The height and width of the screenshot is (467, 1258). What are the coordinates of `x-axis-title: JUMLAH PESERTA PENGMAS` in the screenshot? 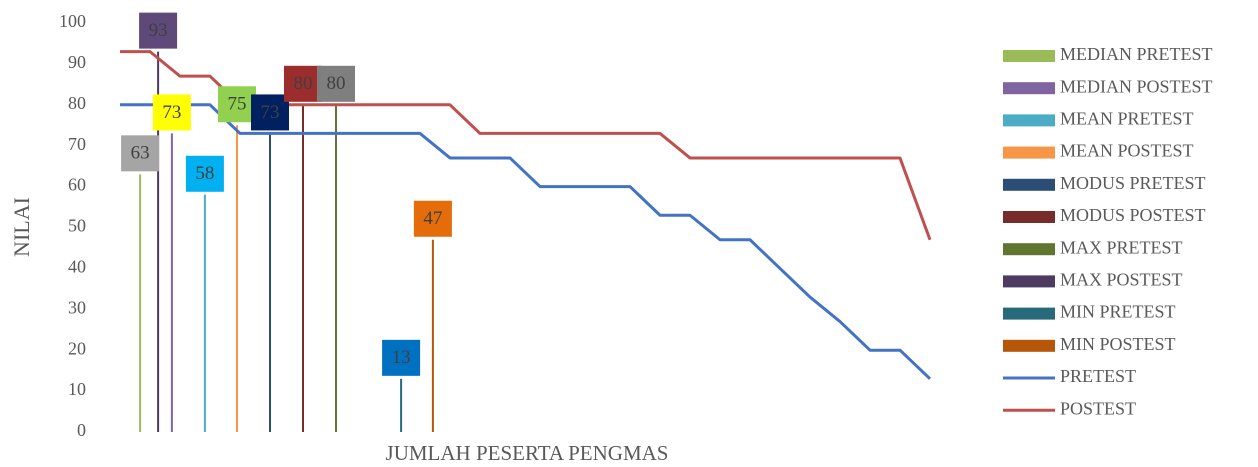 It's located at (527, 453).